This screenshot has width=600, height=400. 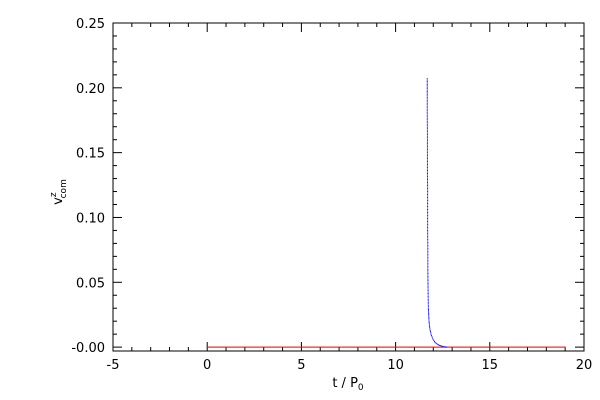 I want to click on x-axis-label-subscript: 0, so click(x=361, y=388).